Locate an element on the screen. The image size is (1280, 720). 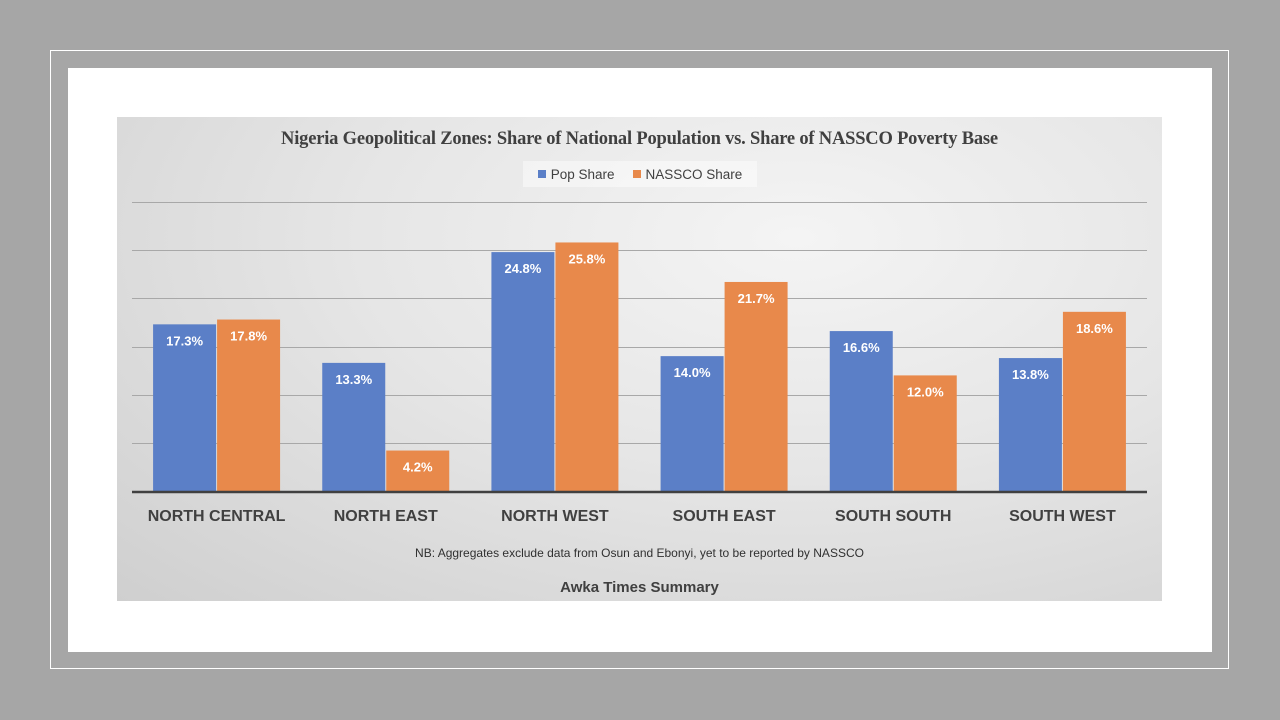
x-tick-label: NORTH EAST is located at coordinates (386, 516).